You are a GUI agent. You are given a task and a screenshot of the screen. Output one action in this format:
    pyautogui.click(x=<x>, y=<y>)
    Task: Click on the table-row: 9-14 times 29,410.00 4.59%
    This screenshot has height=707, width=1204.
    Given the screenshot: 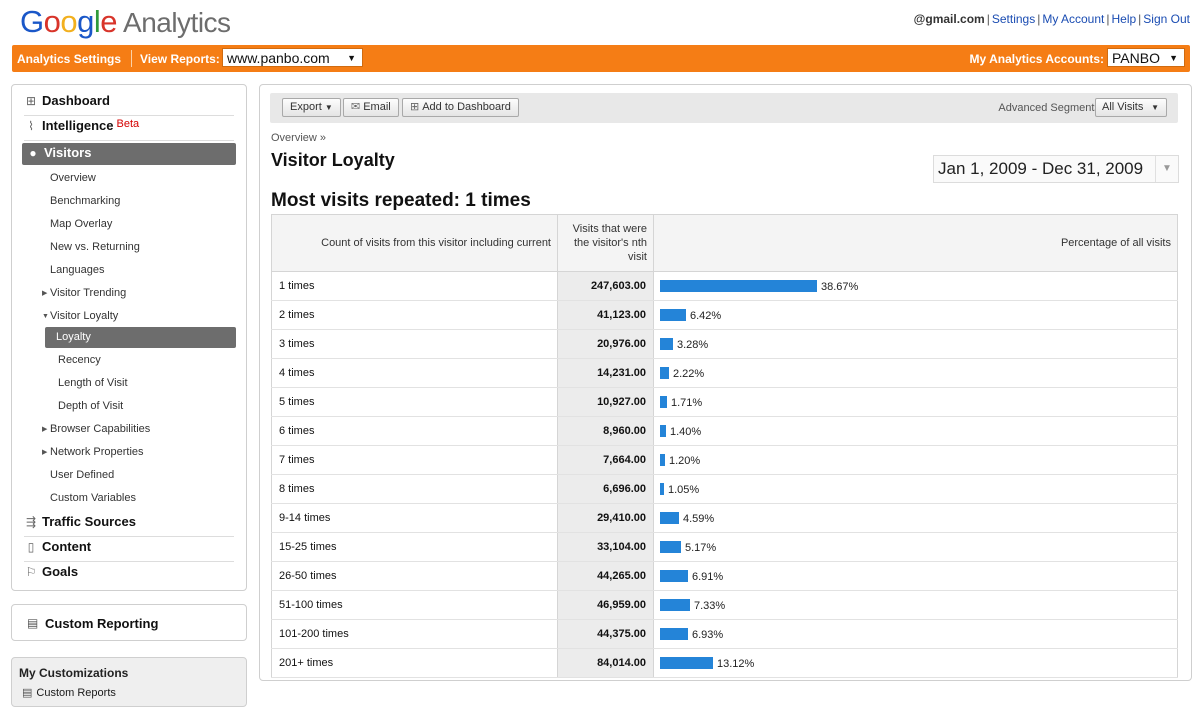 What is the action you would take?
    pyautogui.click(x=724, y=518)
    